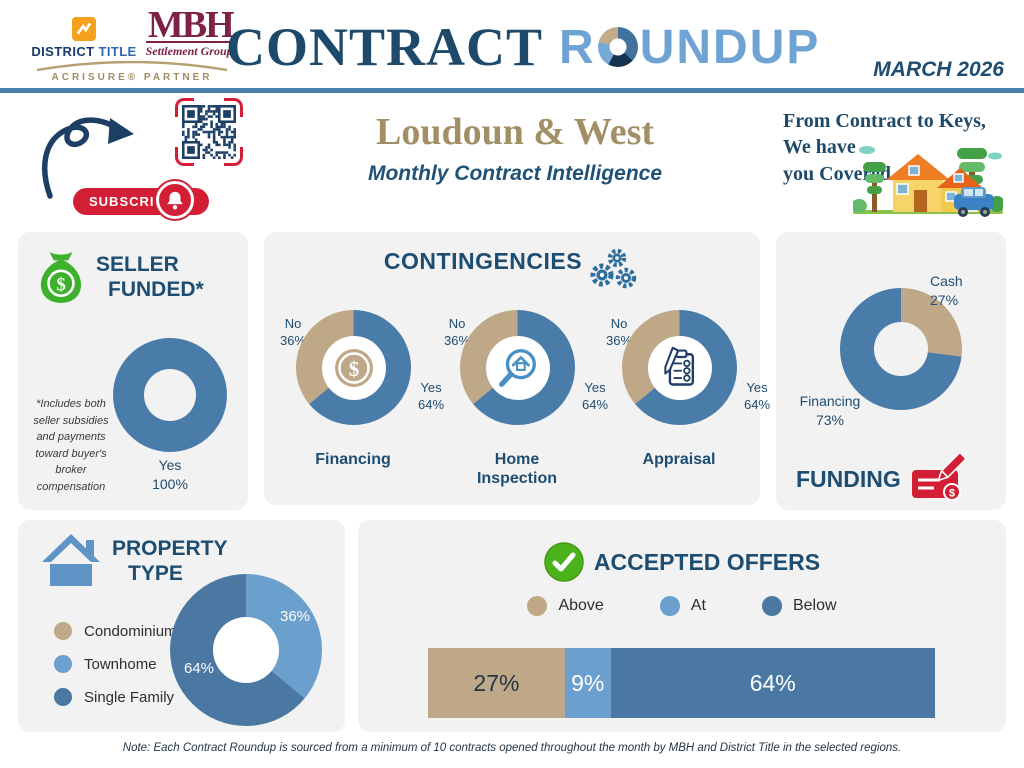 The width and height of the screenshot is (1024, 768). I want to click on funding-cash-label: Cash 27%, so click(965, 291).